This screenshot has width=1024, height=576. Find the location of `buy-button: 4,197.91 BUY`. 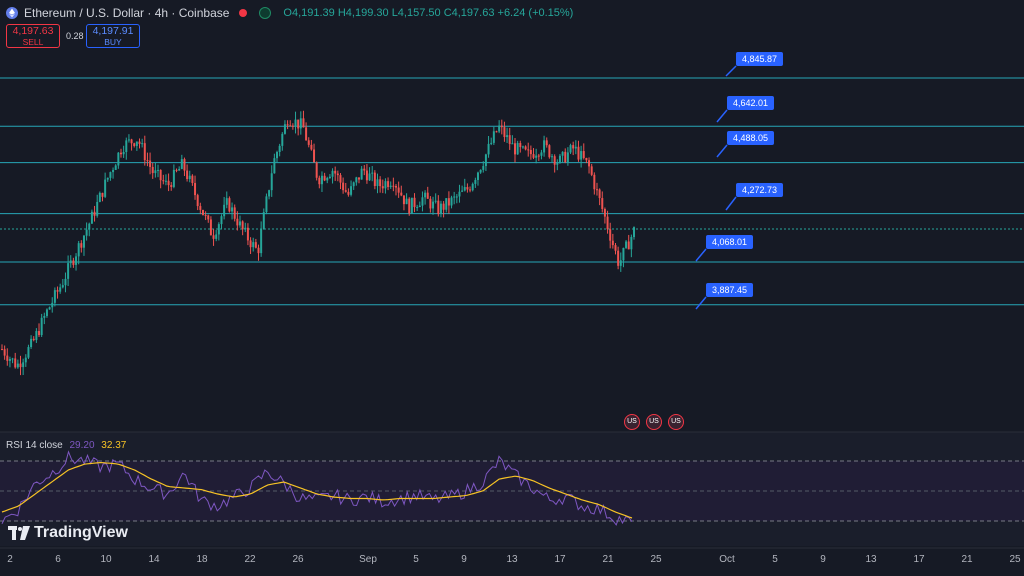

buy-button: 4,197.91 BUY is located at coordinates (113, 36).